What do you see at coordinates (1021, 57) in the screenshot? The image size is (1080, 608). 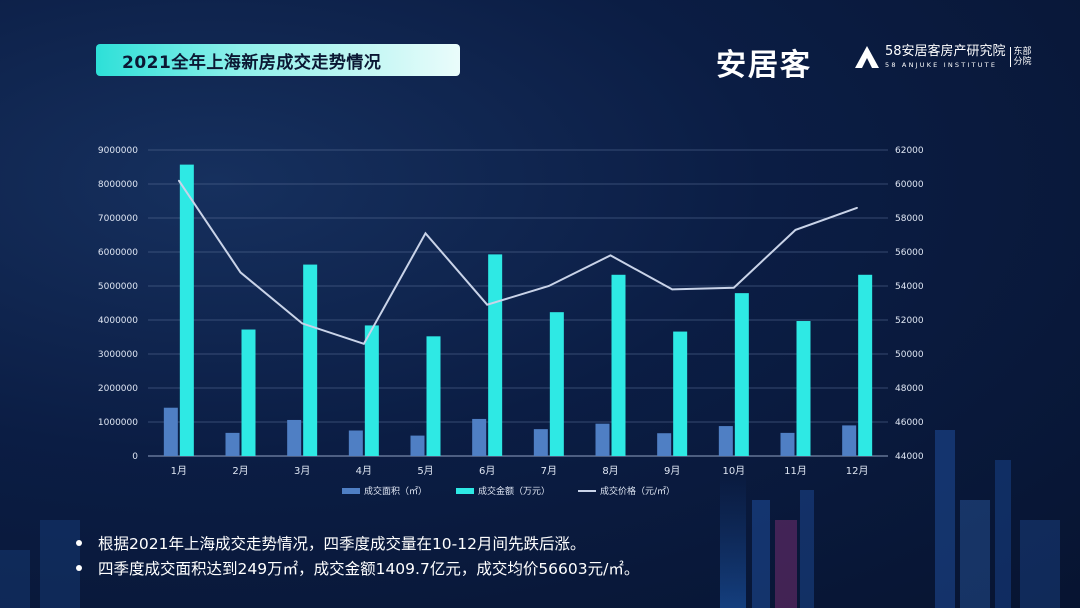 I see `institute-branch: 东部分院` at bounding box center [1021, 57].